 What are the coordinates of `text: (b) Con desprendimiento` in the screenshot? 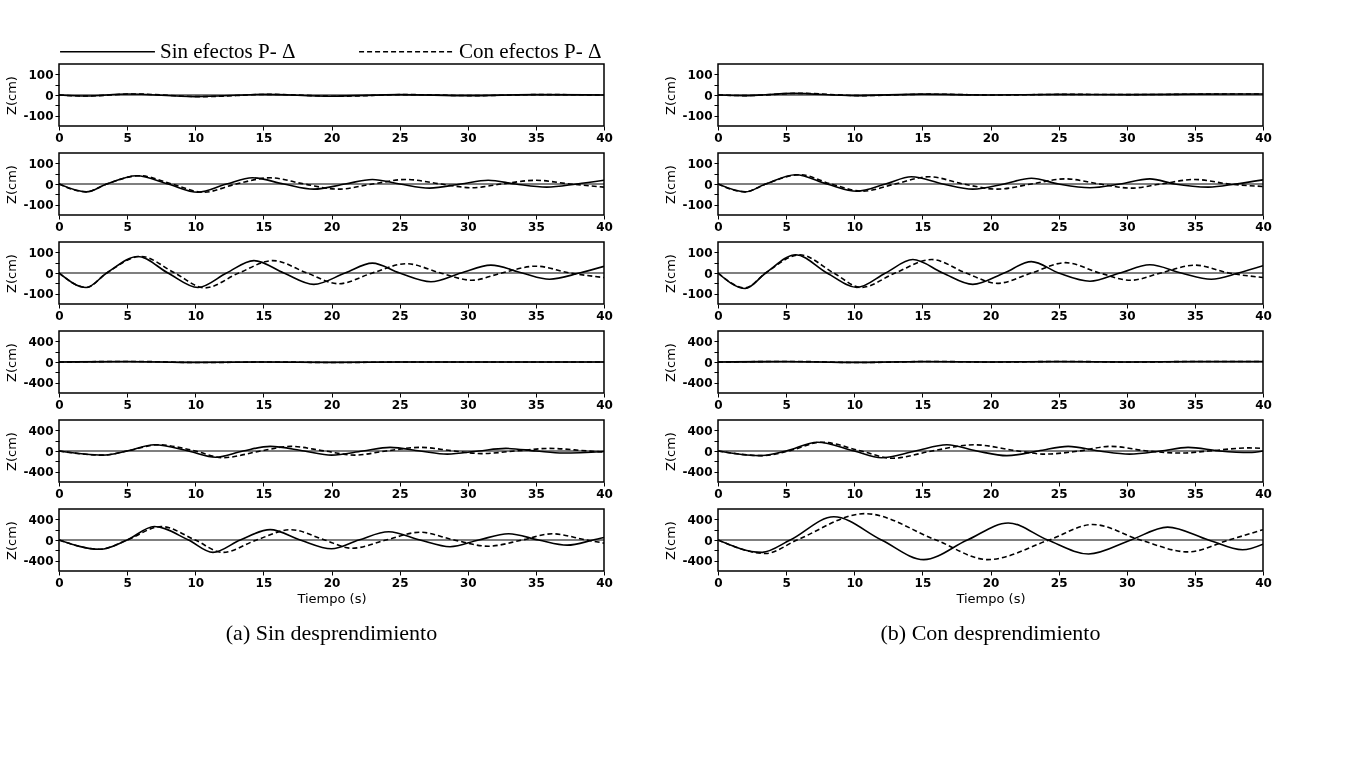 It's located at (990, 632).